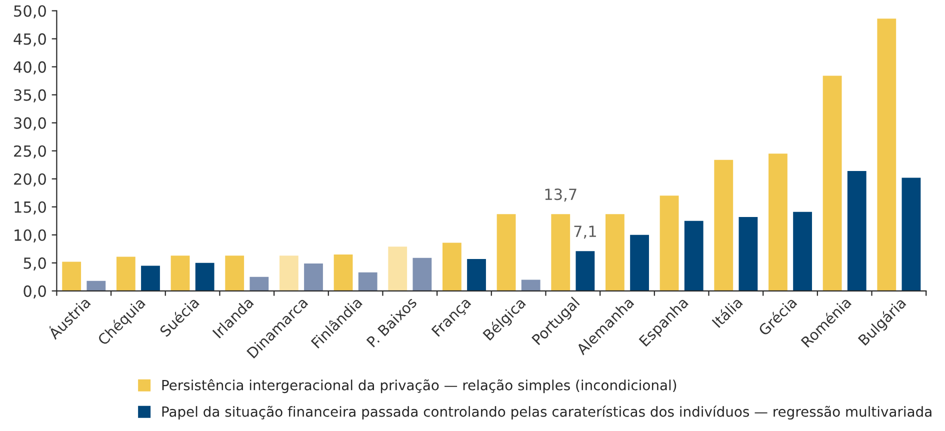 The width and height of the screenshot is (945, 431). What do you see at coordinates (30, 151) in the screenshot?
I see `y-tick-label: 25,0` at bounding box center [30, 151].